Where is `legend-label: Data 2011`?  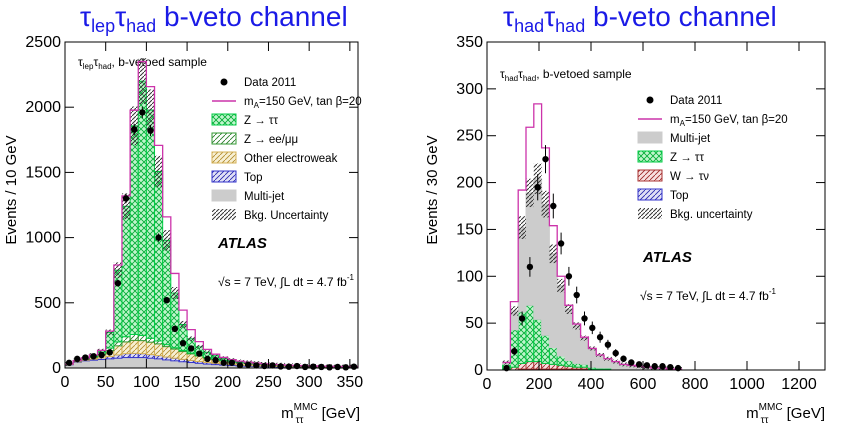
legend-label: Data 2011 is located at coordinates (696, 101).